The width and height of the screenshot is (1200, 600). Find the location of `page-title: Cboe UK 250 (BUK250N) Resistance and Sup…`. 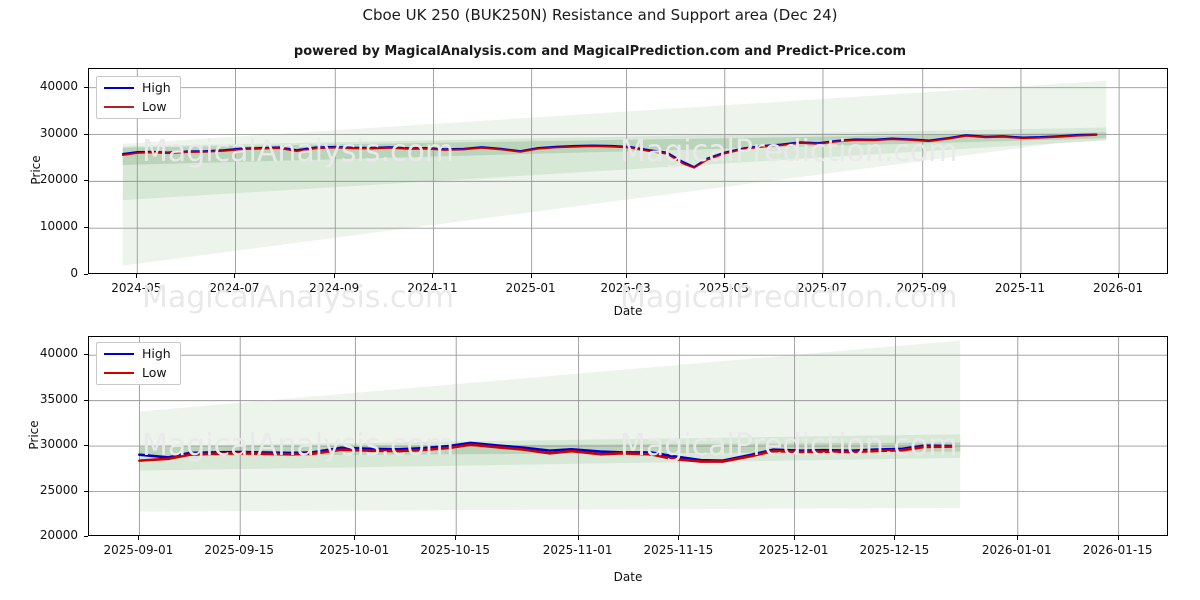

page-title: Cboe UK 250 (BUK250N) Resistance and Sup… is located at coordinates (600, 15).